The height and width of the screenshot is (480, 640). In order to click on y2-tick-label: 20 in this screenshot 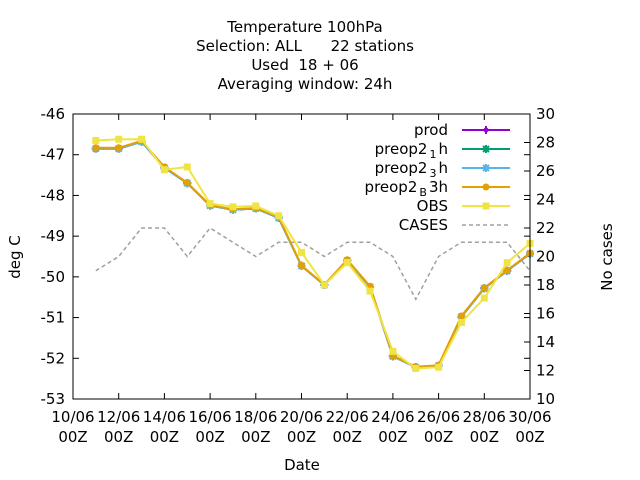, I will do `click(545, 257)`.